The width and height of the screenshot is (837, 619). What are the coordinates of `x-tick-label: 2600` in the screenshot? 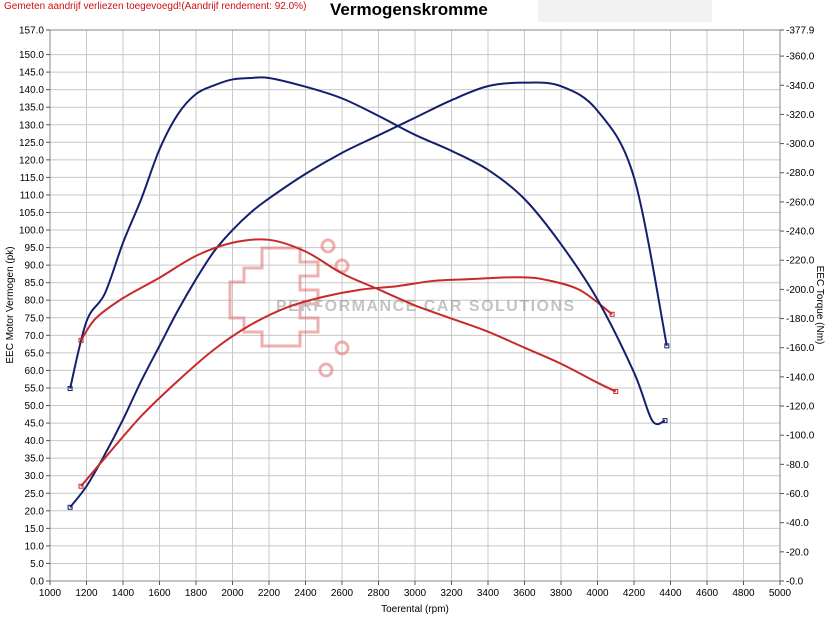 It's located at (342, 593).